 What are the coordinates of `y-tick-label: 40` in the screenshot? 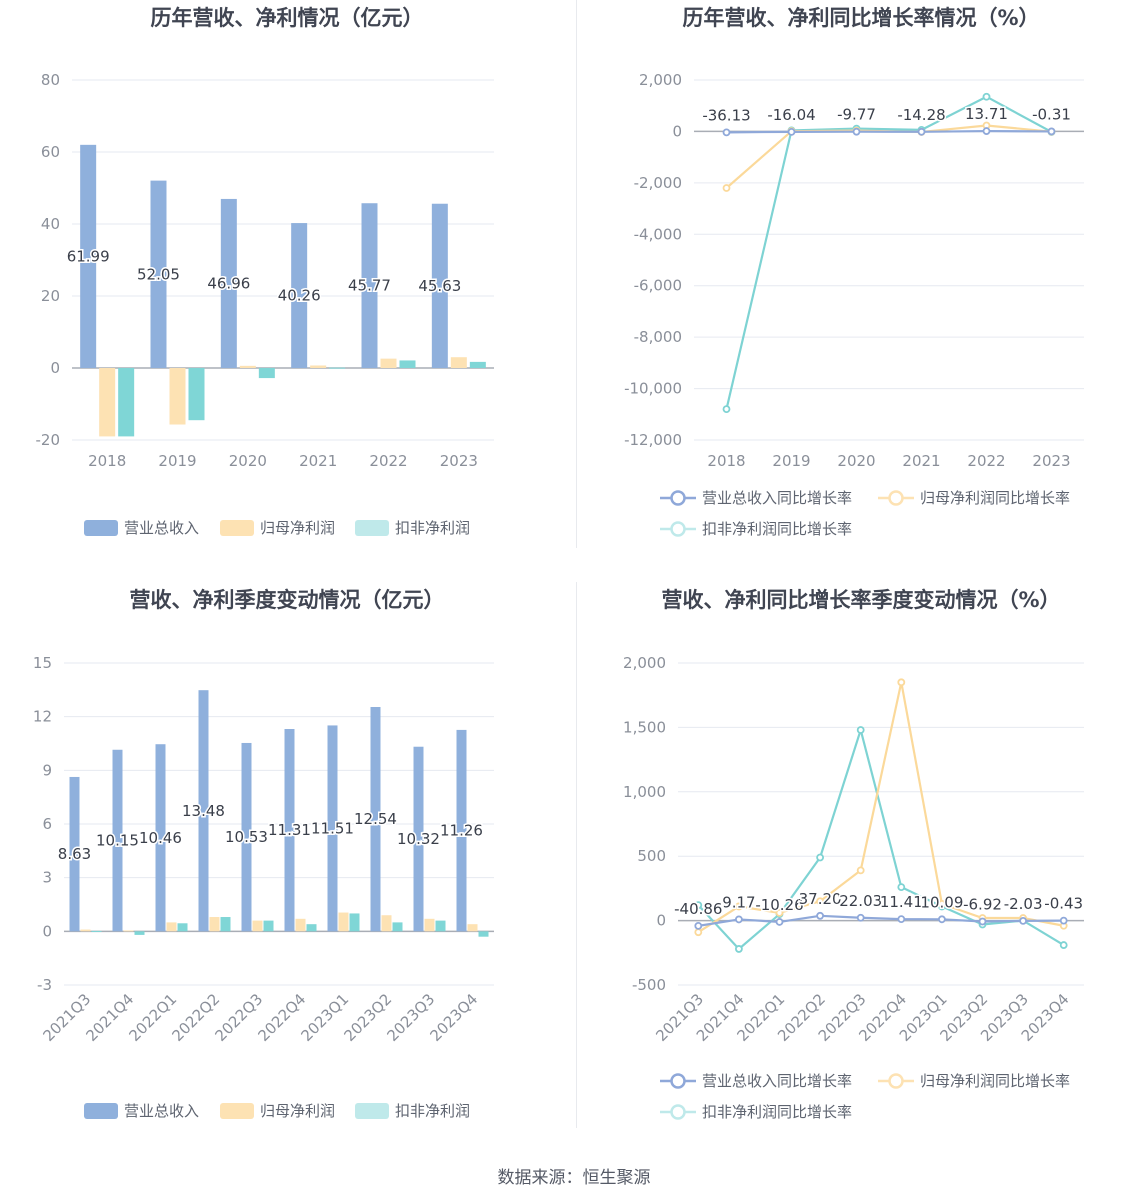 It's located at (50, 224).